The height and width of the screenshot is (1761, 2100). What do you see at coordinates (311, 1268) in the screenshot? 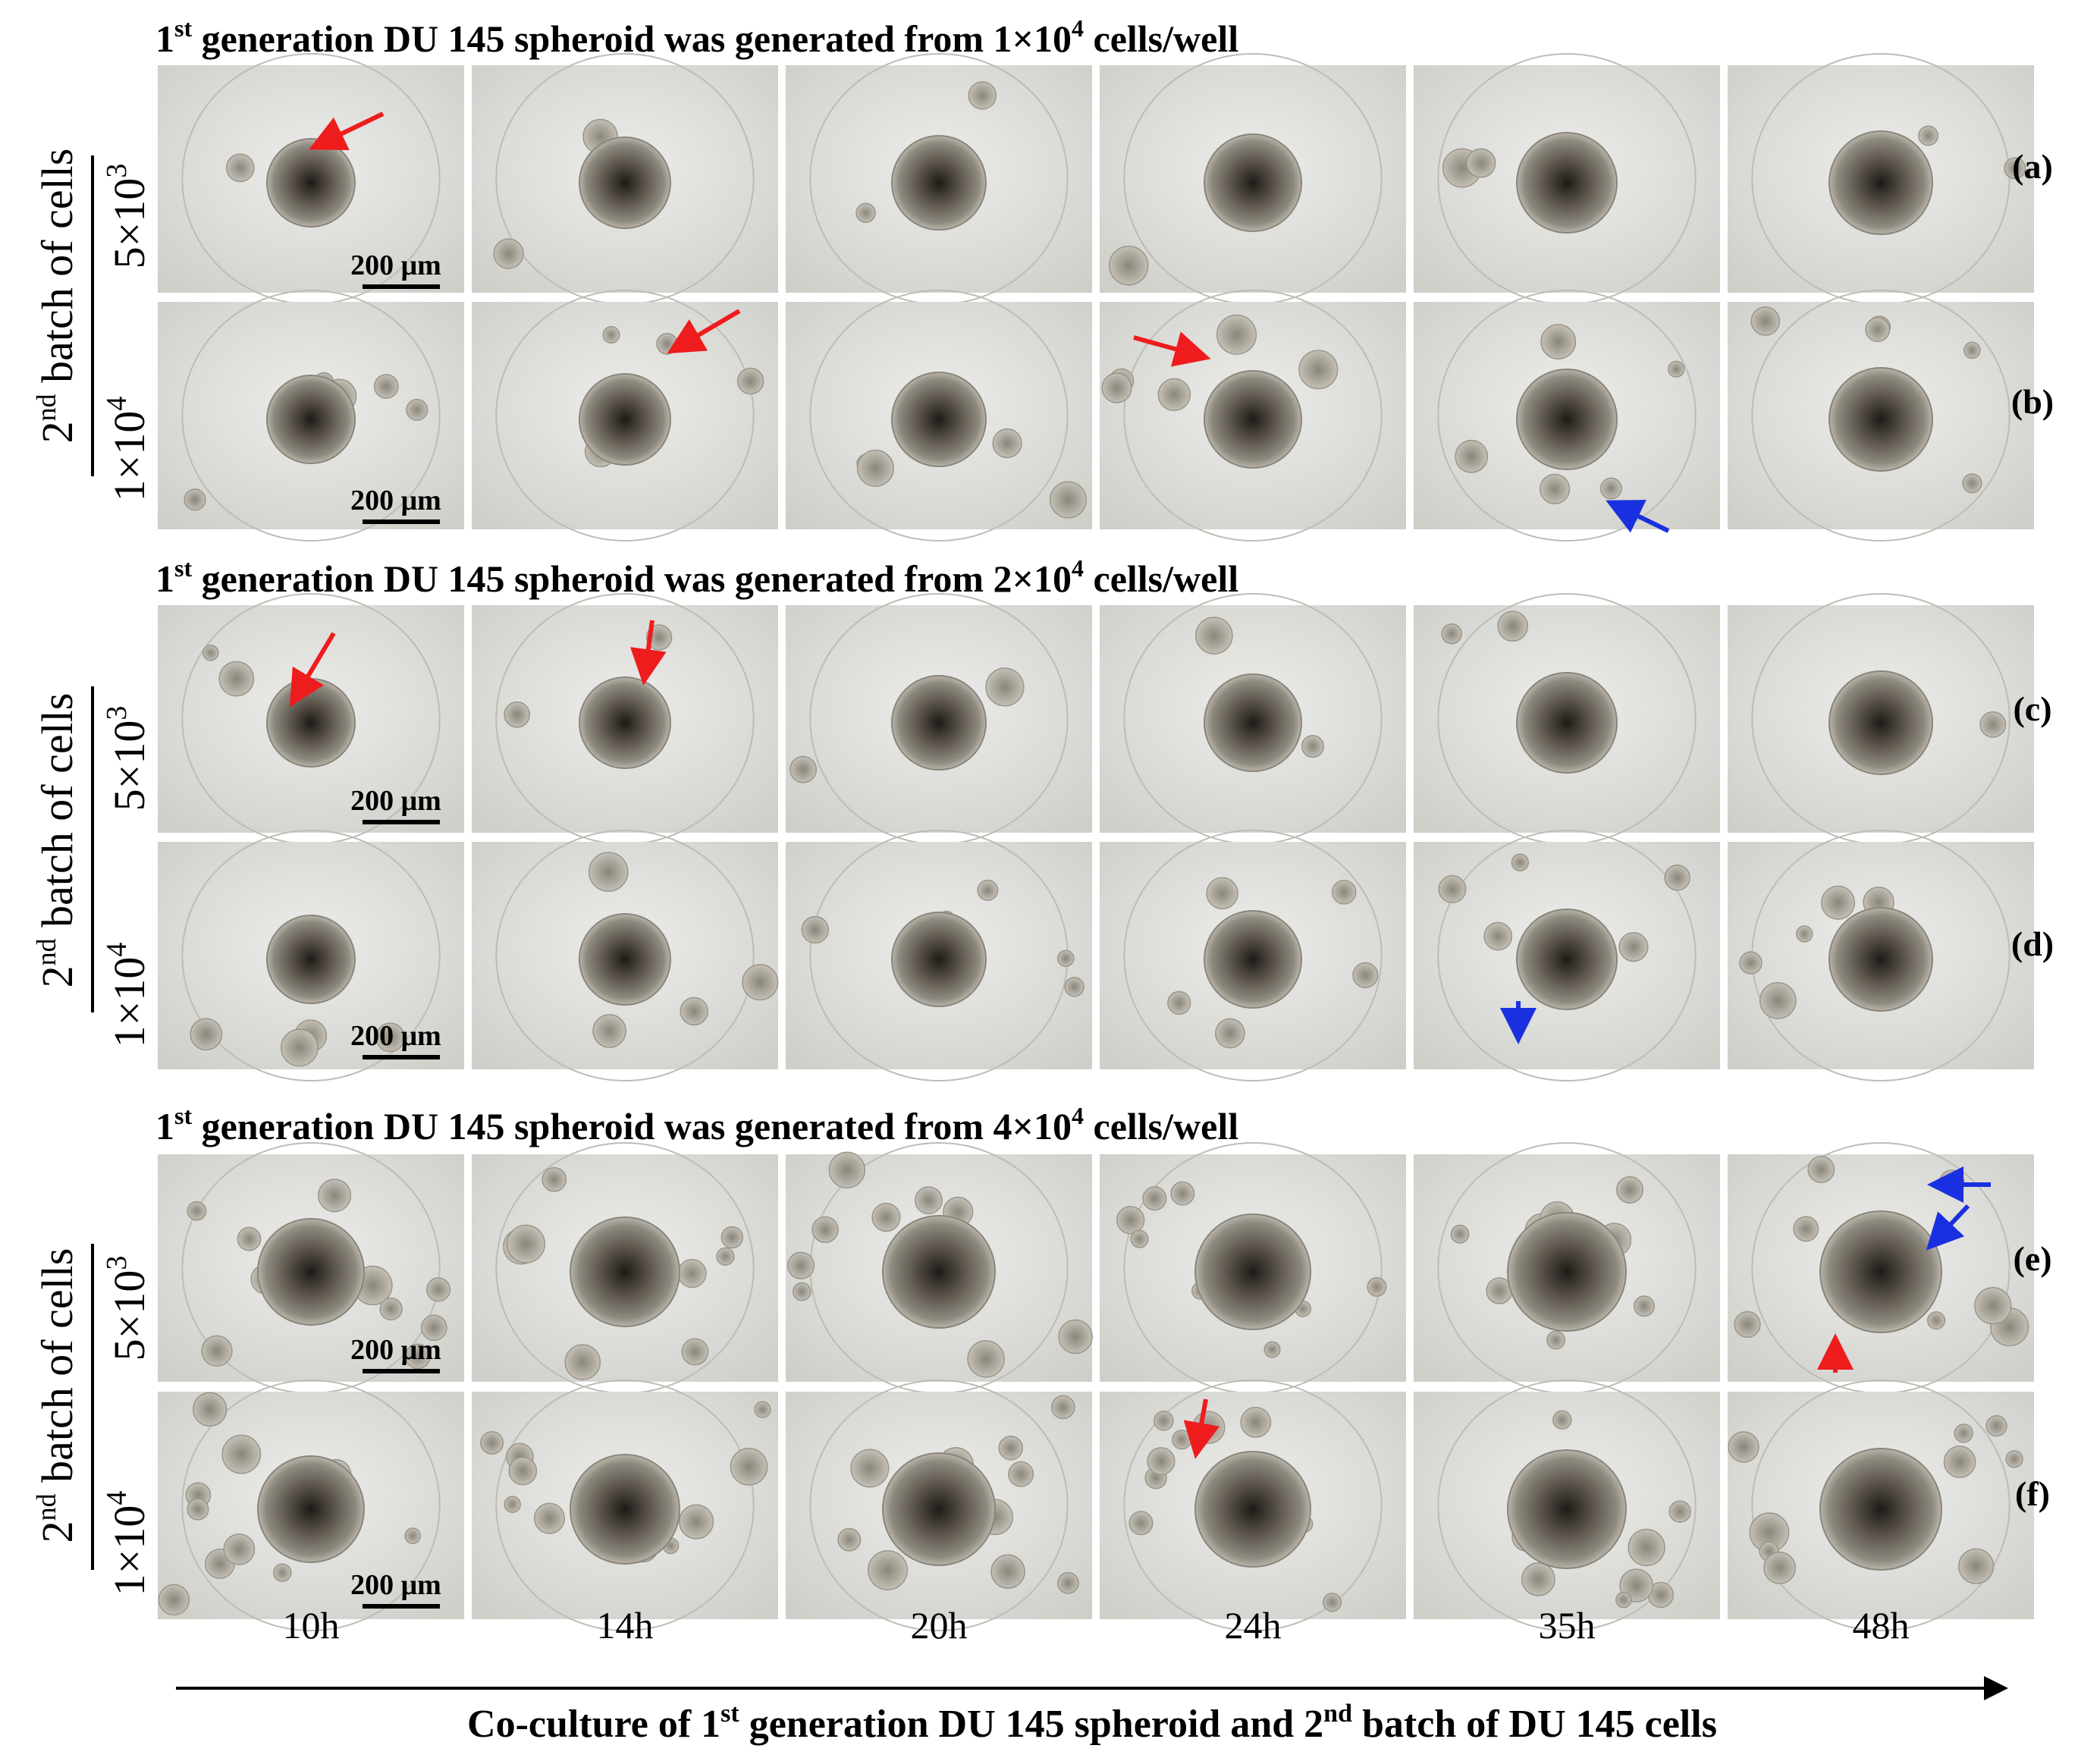
I see `micrograph-r4-c0` at bounding box center [311, 1268].